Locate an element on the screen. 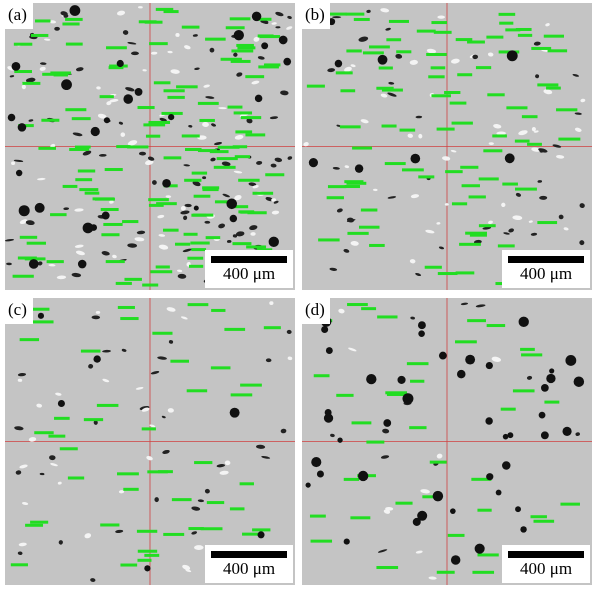  label-box is located at coordinates (19, 311).